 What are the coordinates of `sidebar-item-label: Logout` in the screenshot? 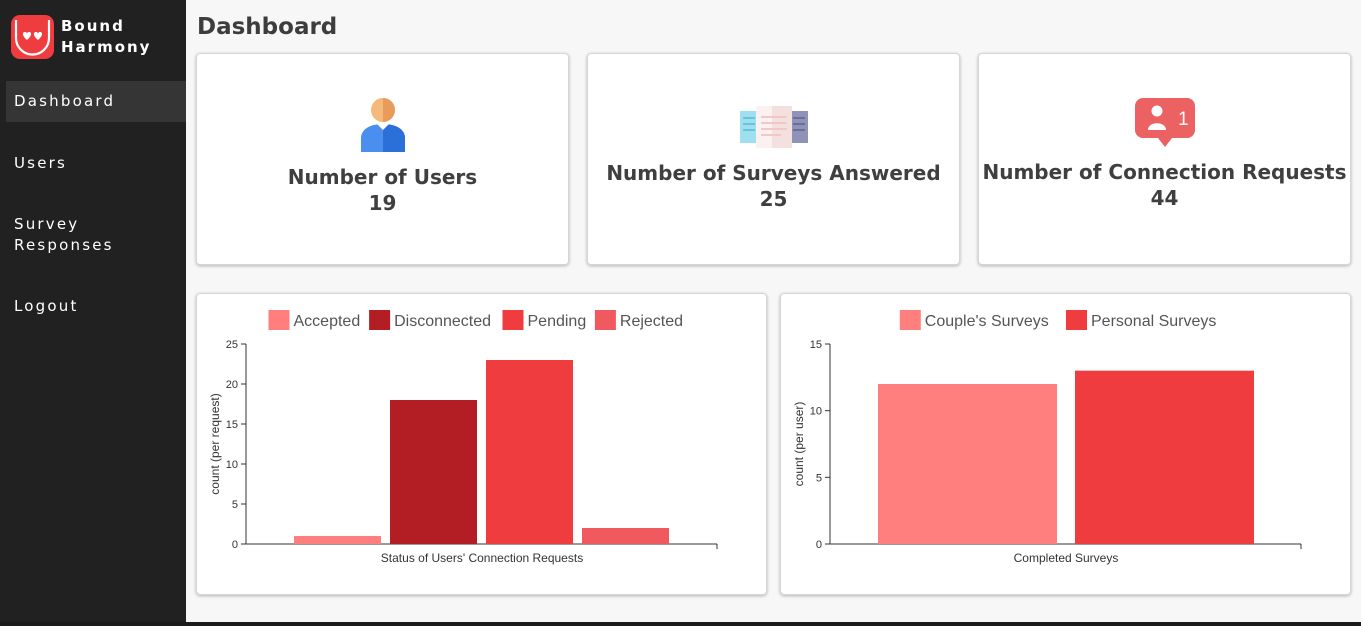 It's located at (46, 306).